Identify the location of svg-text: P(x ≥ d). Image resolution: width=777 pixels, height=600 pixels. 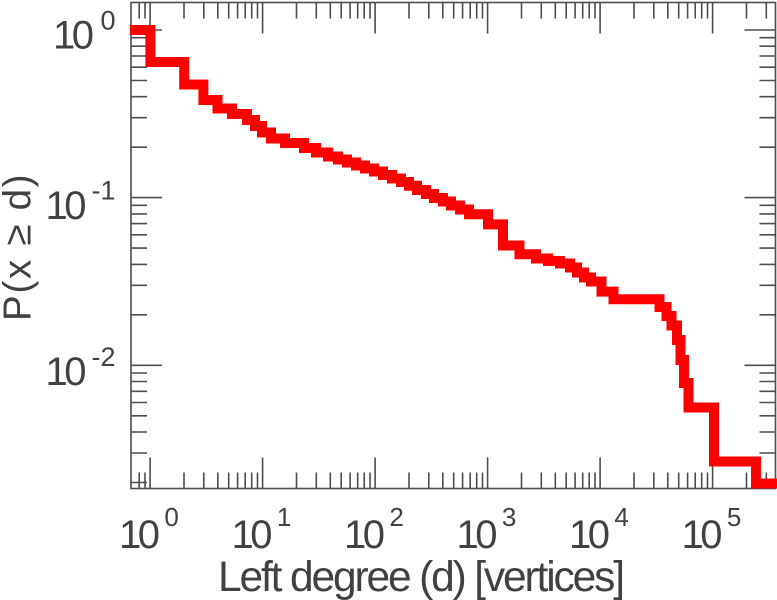
(20, 247).